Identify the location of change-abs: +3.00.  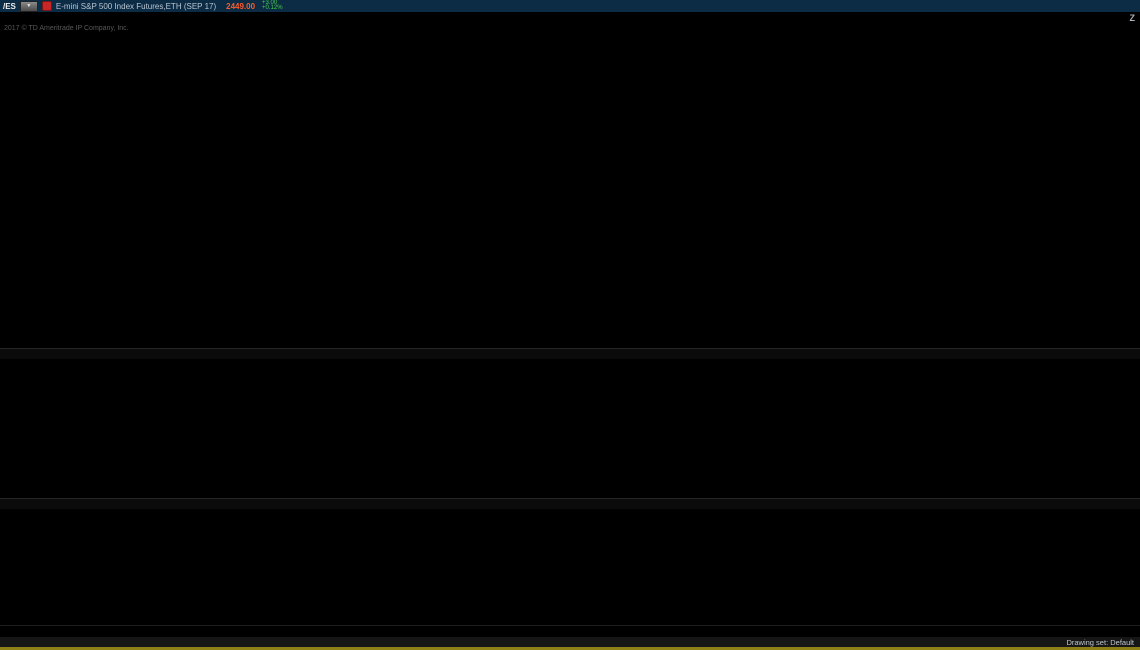
(270, 3).